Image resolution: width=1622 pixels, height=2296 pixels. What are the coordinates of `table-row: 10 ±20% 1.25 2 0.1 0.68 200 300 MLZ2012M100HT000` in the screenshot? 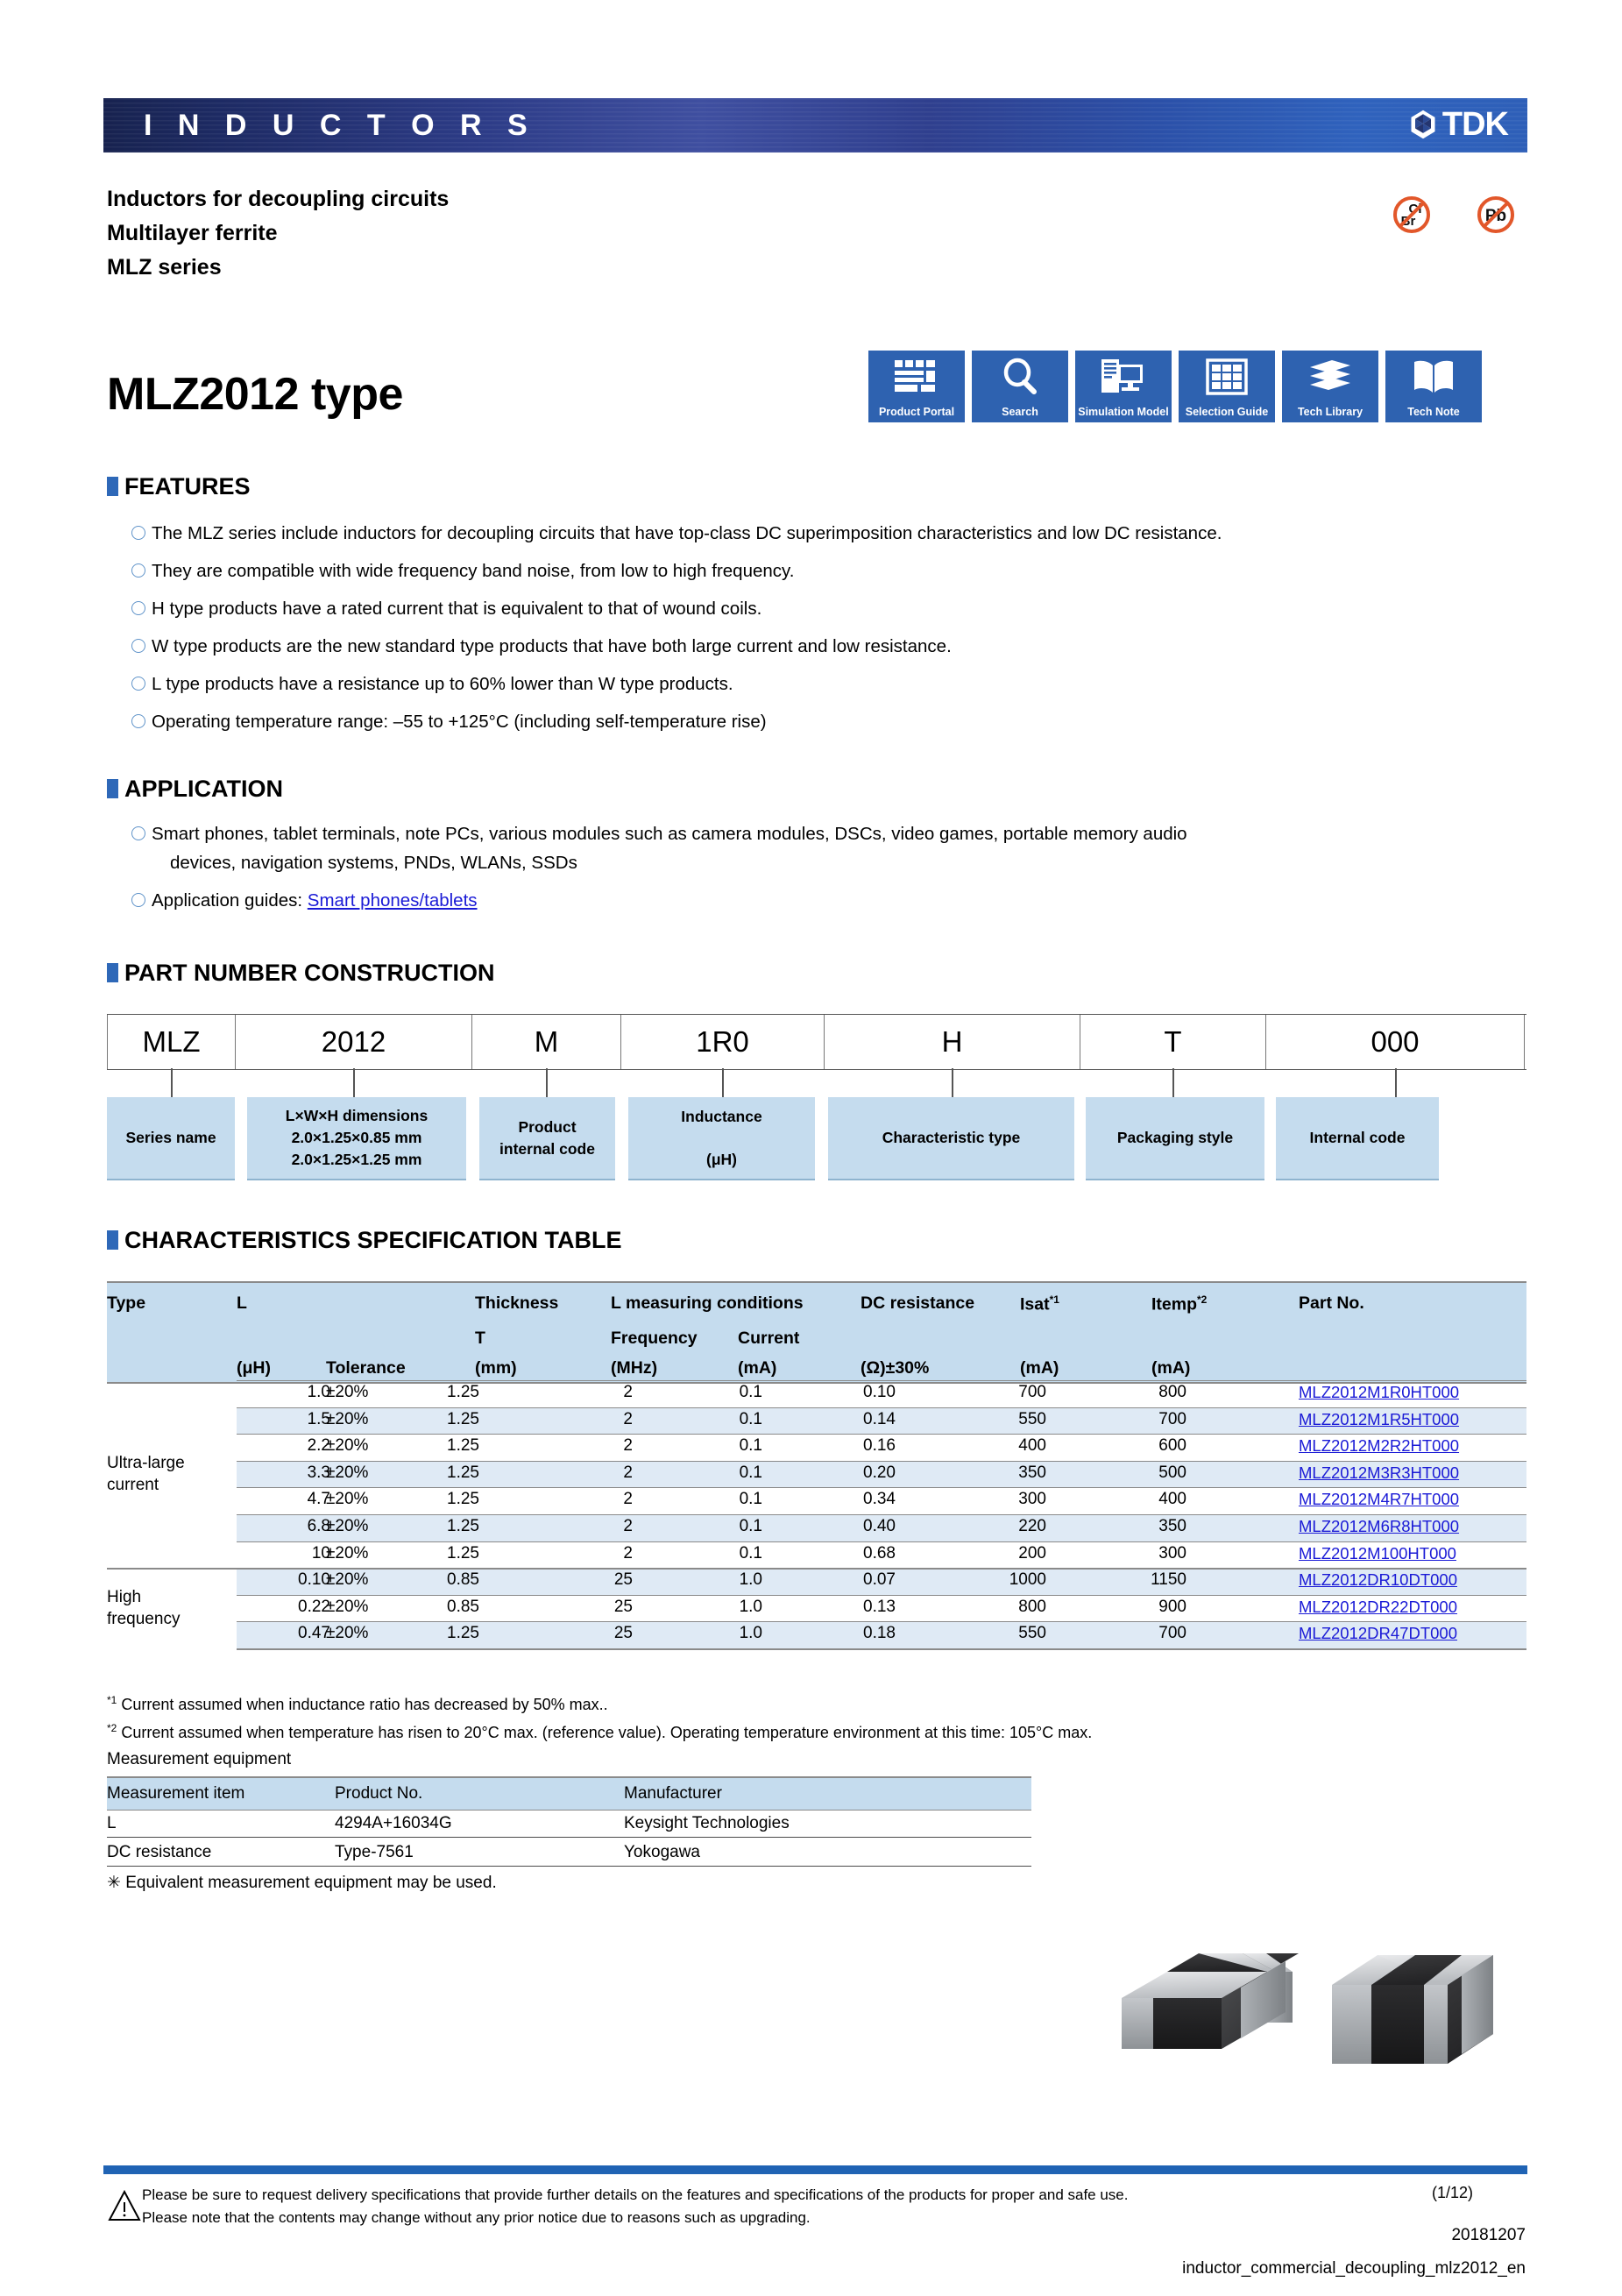 It's located at (816, 1555).